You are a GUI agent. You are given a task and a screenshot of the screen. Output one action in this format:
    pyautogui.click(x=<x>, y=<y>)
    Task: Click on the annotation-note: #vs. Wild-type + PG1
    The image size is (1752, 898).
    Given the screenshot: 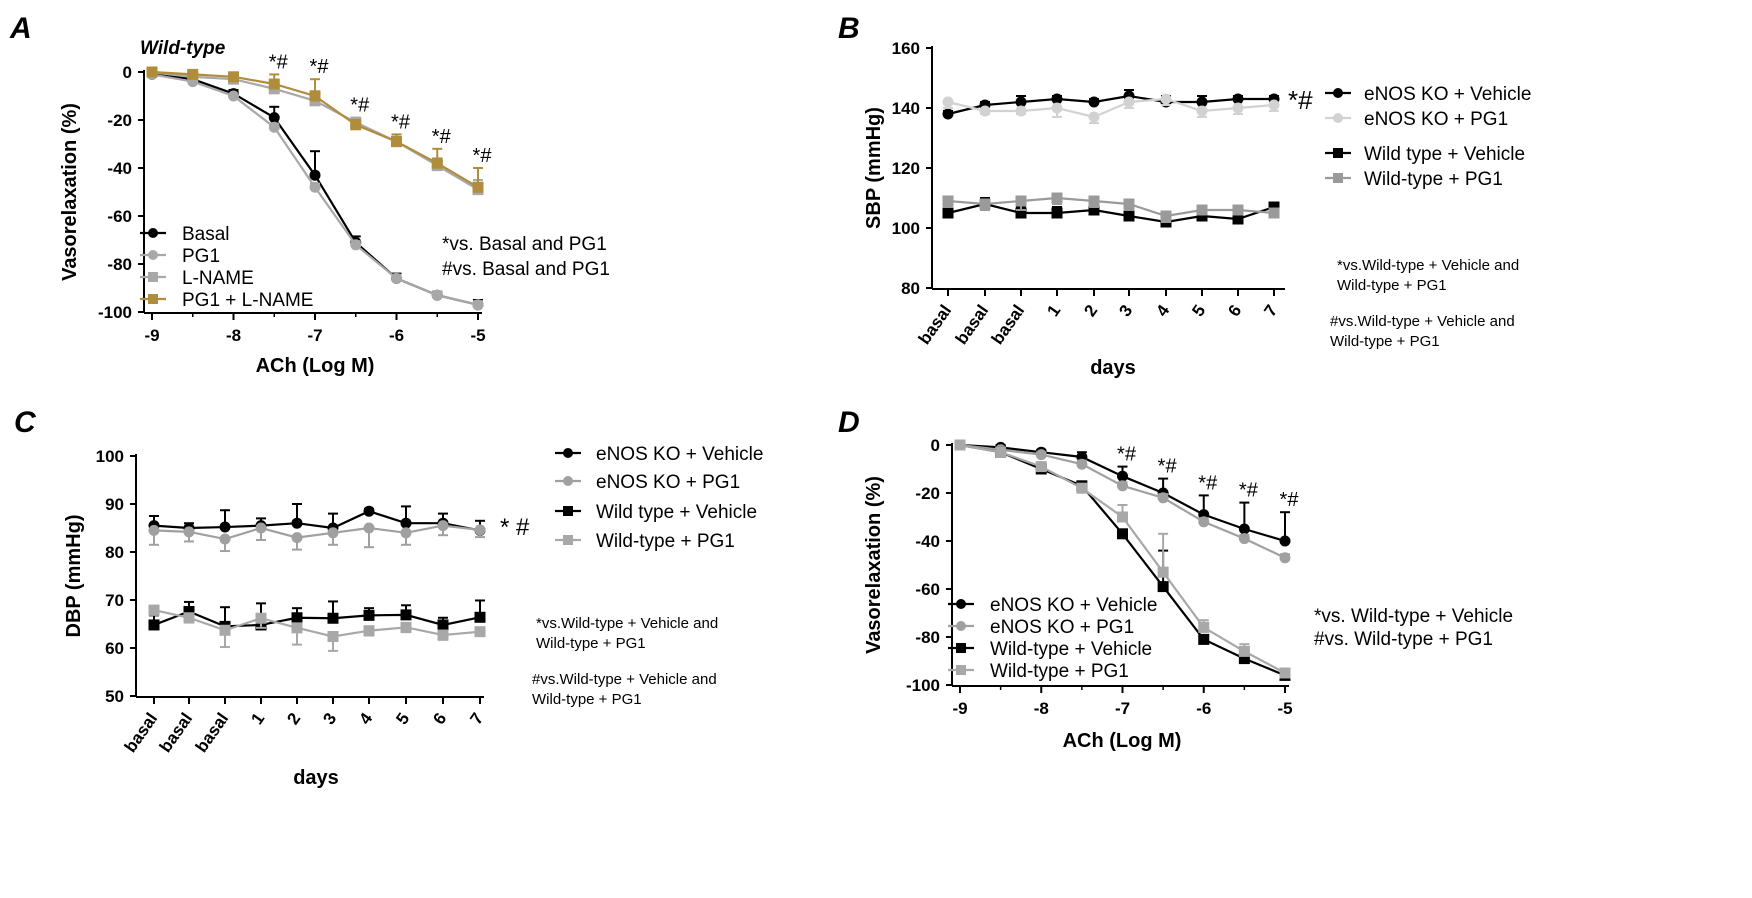 What is the action you would take?
    pyautogui.click(x=1403, y=639)
    